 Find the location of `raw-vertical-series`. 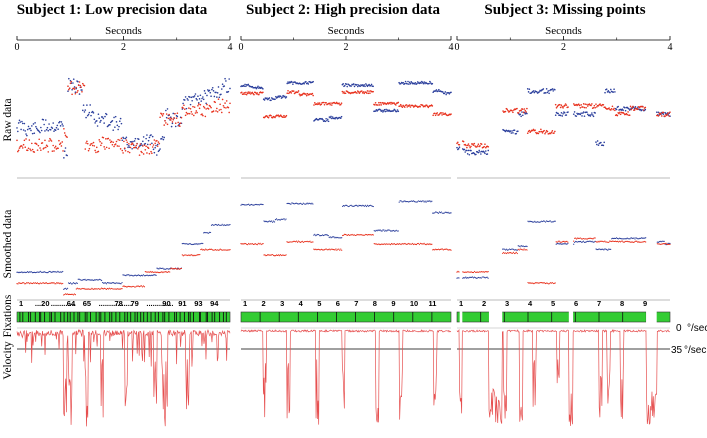

raw-vertical-series is located at coordinates (563, 126).